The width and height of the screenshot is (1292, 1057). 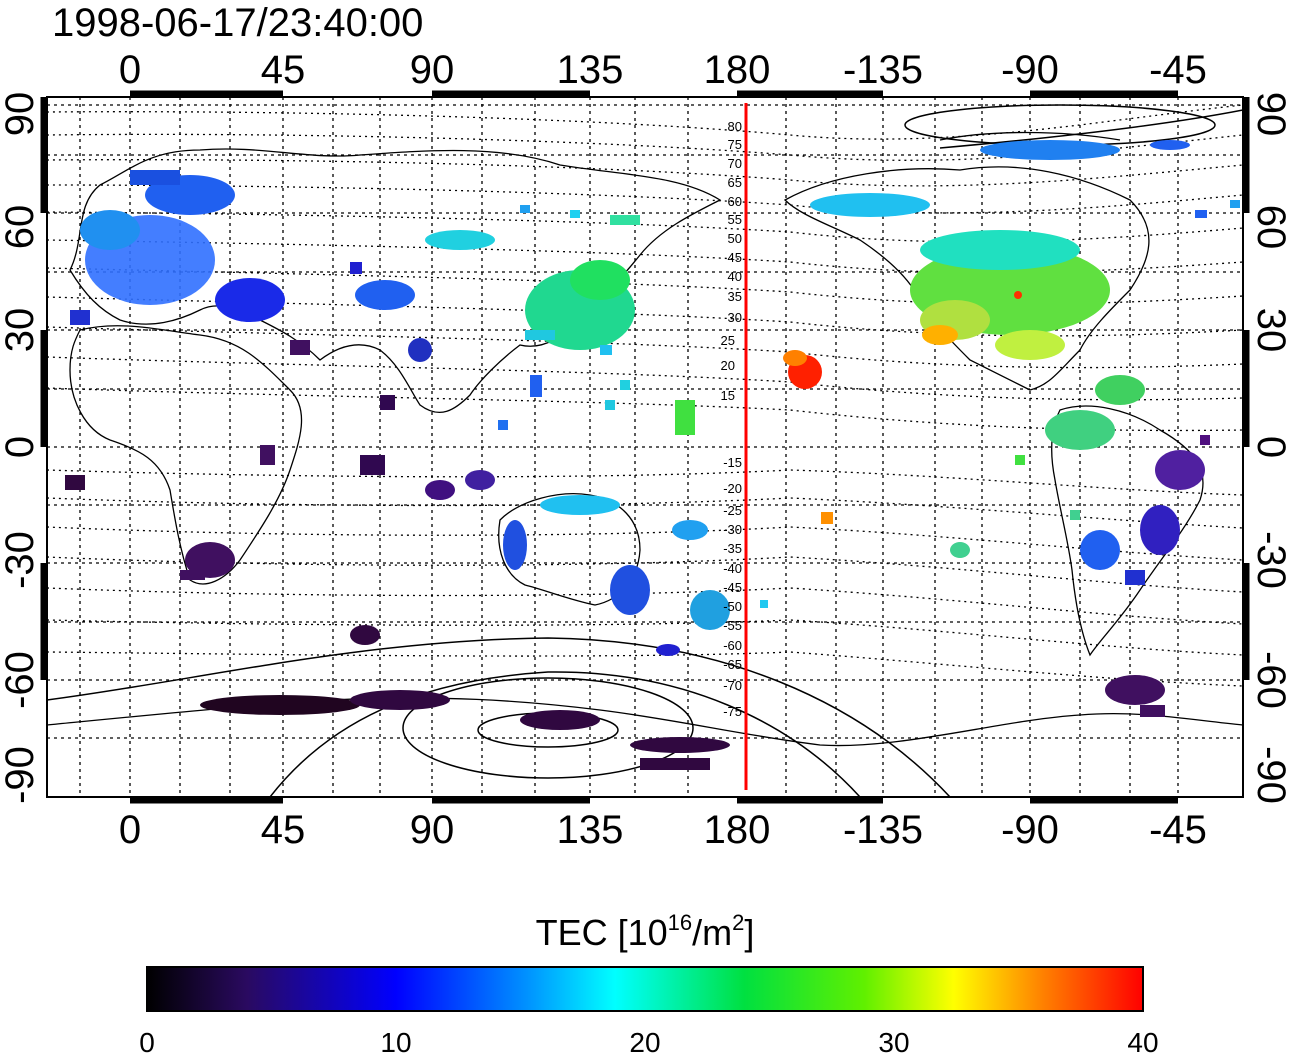 I want to click on right-lat-ticks: 90 60 30 0 -30 -60 -90, so click(x=1270, y=448).